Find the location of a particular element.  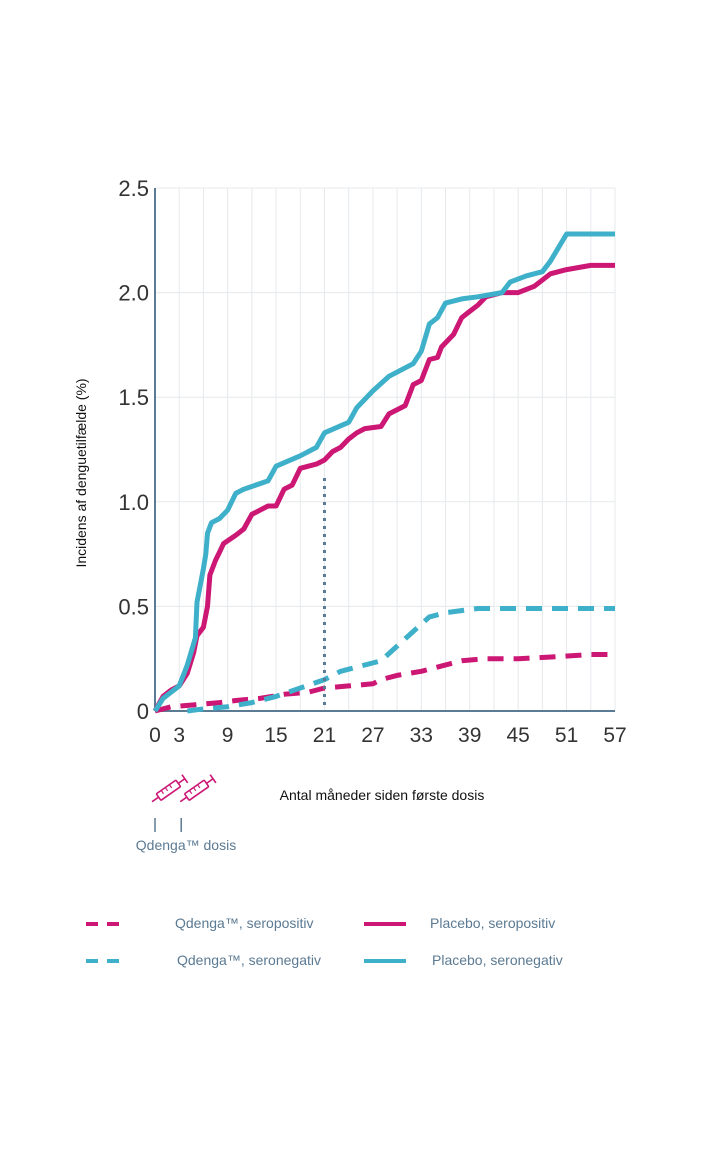

y-tick-label: 0 is located at coordinates (143, 711).